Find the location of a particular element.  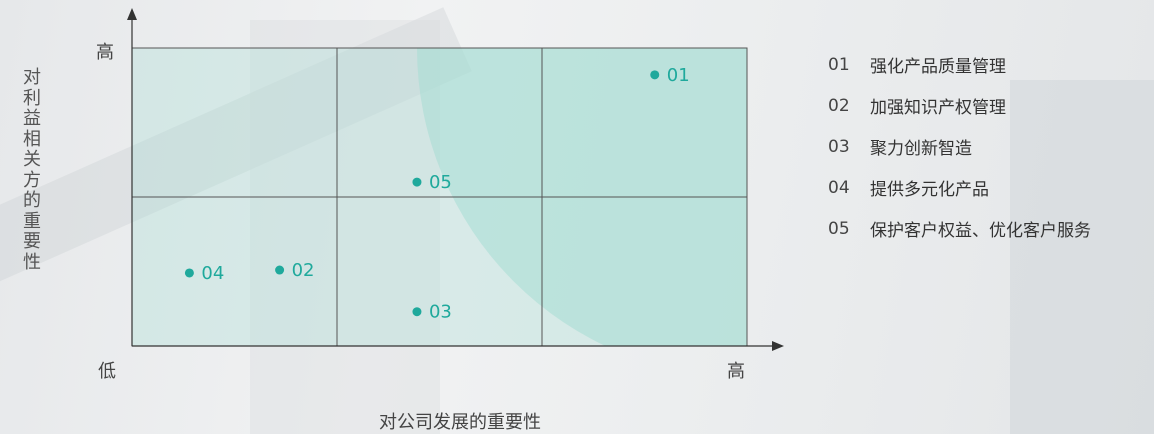

y-tick-high: 高 is located at coordinates (105, 52).